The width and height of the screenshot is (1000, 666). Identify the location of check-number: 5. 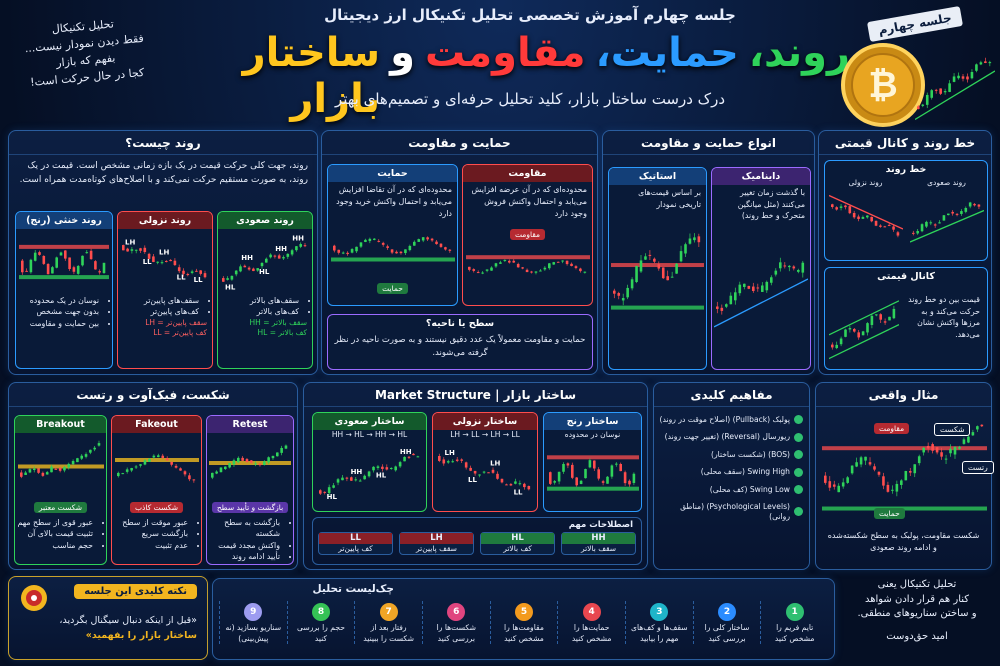
(523, 612).